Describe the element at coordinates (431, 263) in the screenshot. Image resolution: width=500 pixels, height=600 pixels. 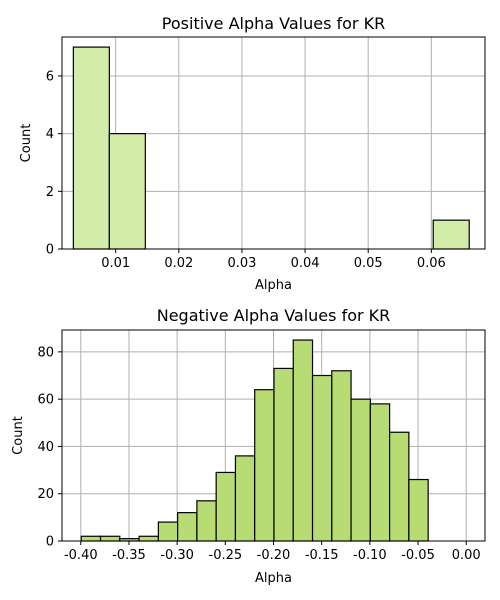
I see `x-tick-label: 0.06` at that location.